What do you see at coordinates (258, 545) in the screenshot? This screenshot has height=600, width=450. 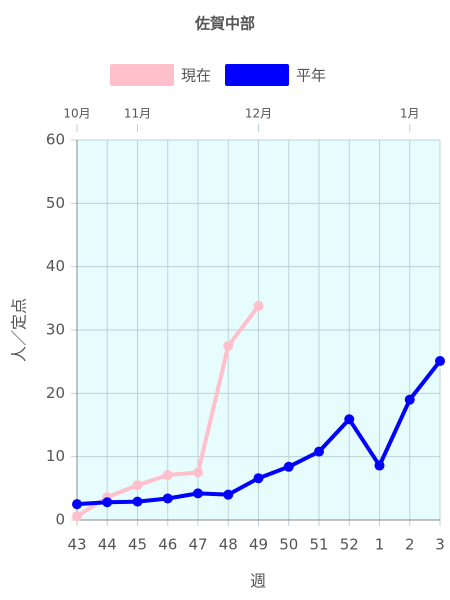 I see `x-tick-label: 49` at bounding box center [258, 545].